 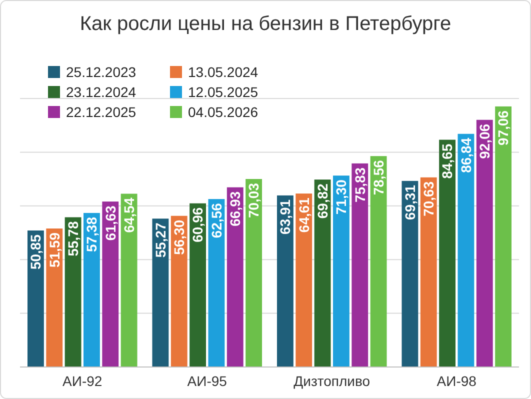 I want to click on data-label: 63,91, so click(x=285, y=216).